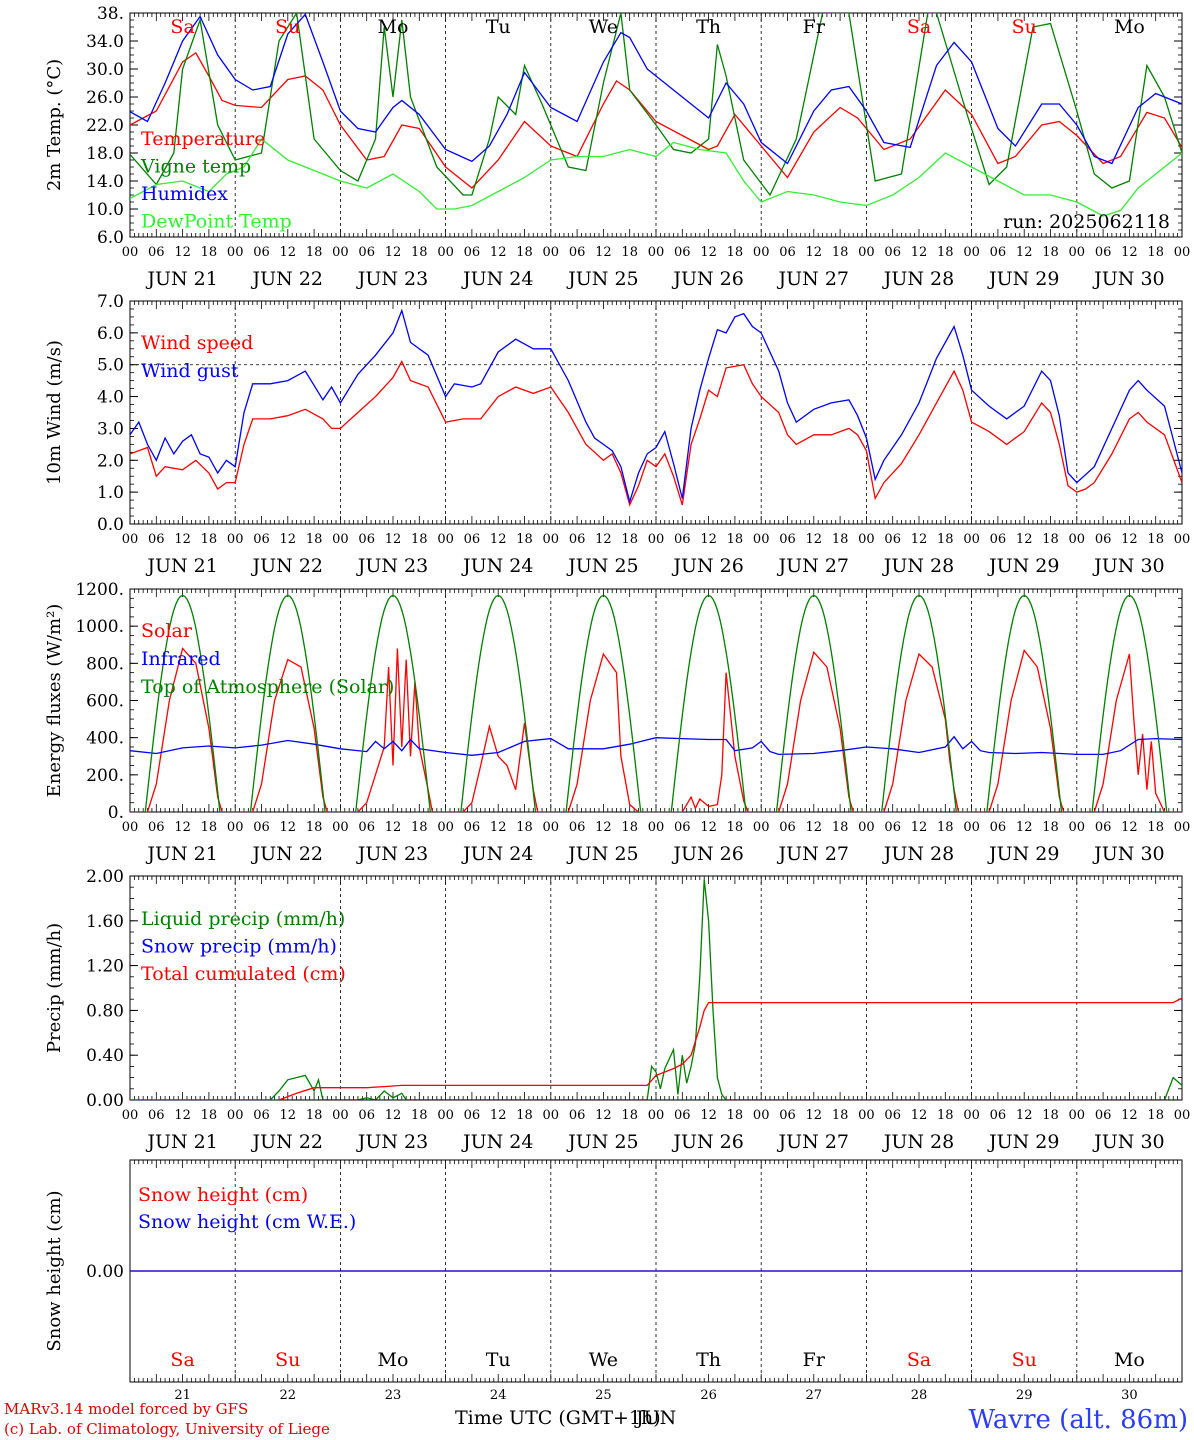 This screenshot has height=1440, width=1194. What do you see at coordinates (126, 1409) in the screenshot?
I see `footer-model-line: MARv3.14 model forced by GFS` at bounding box center [126, 1409].